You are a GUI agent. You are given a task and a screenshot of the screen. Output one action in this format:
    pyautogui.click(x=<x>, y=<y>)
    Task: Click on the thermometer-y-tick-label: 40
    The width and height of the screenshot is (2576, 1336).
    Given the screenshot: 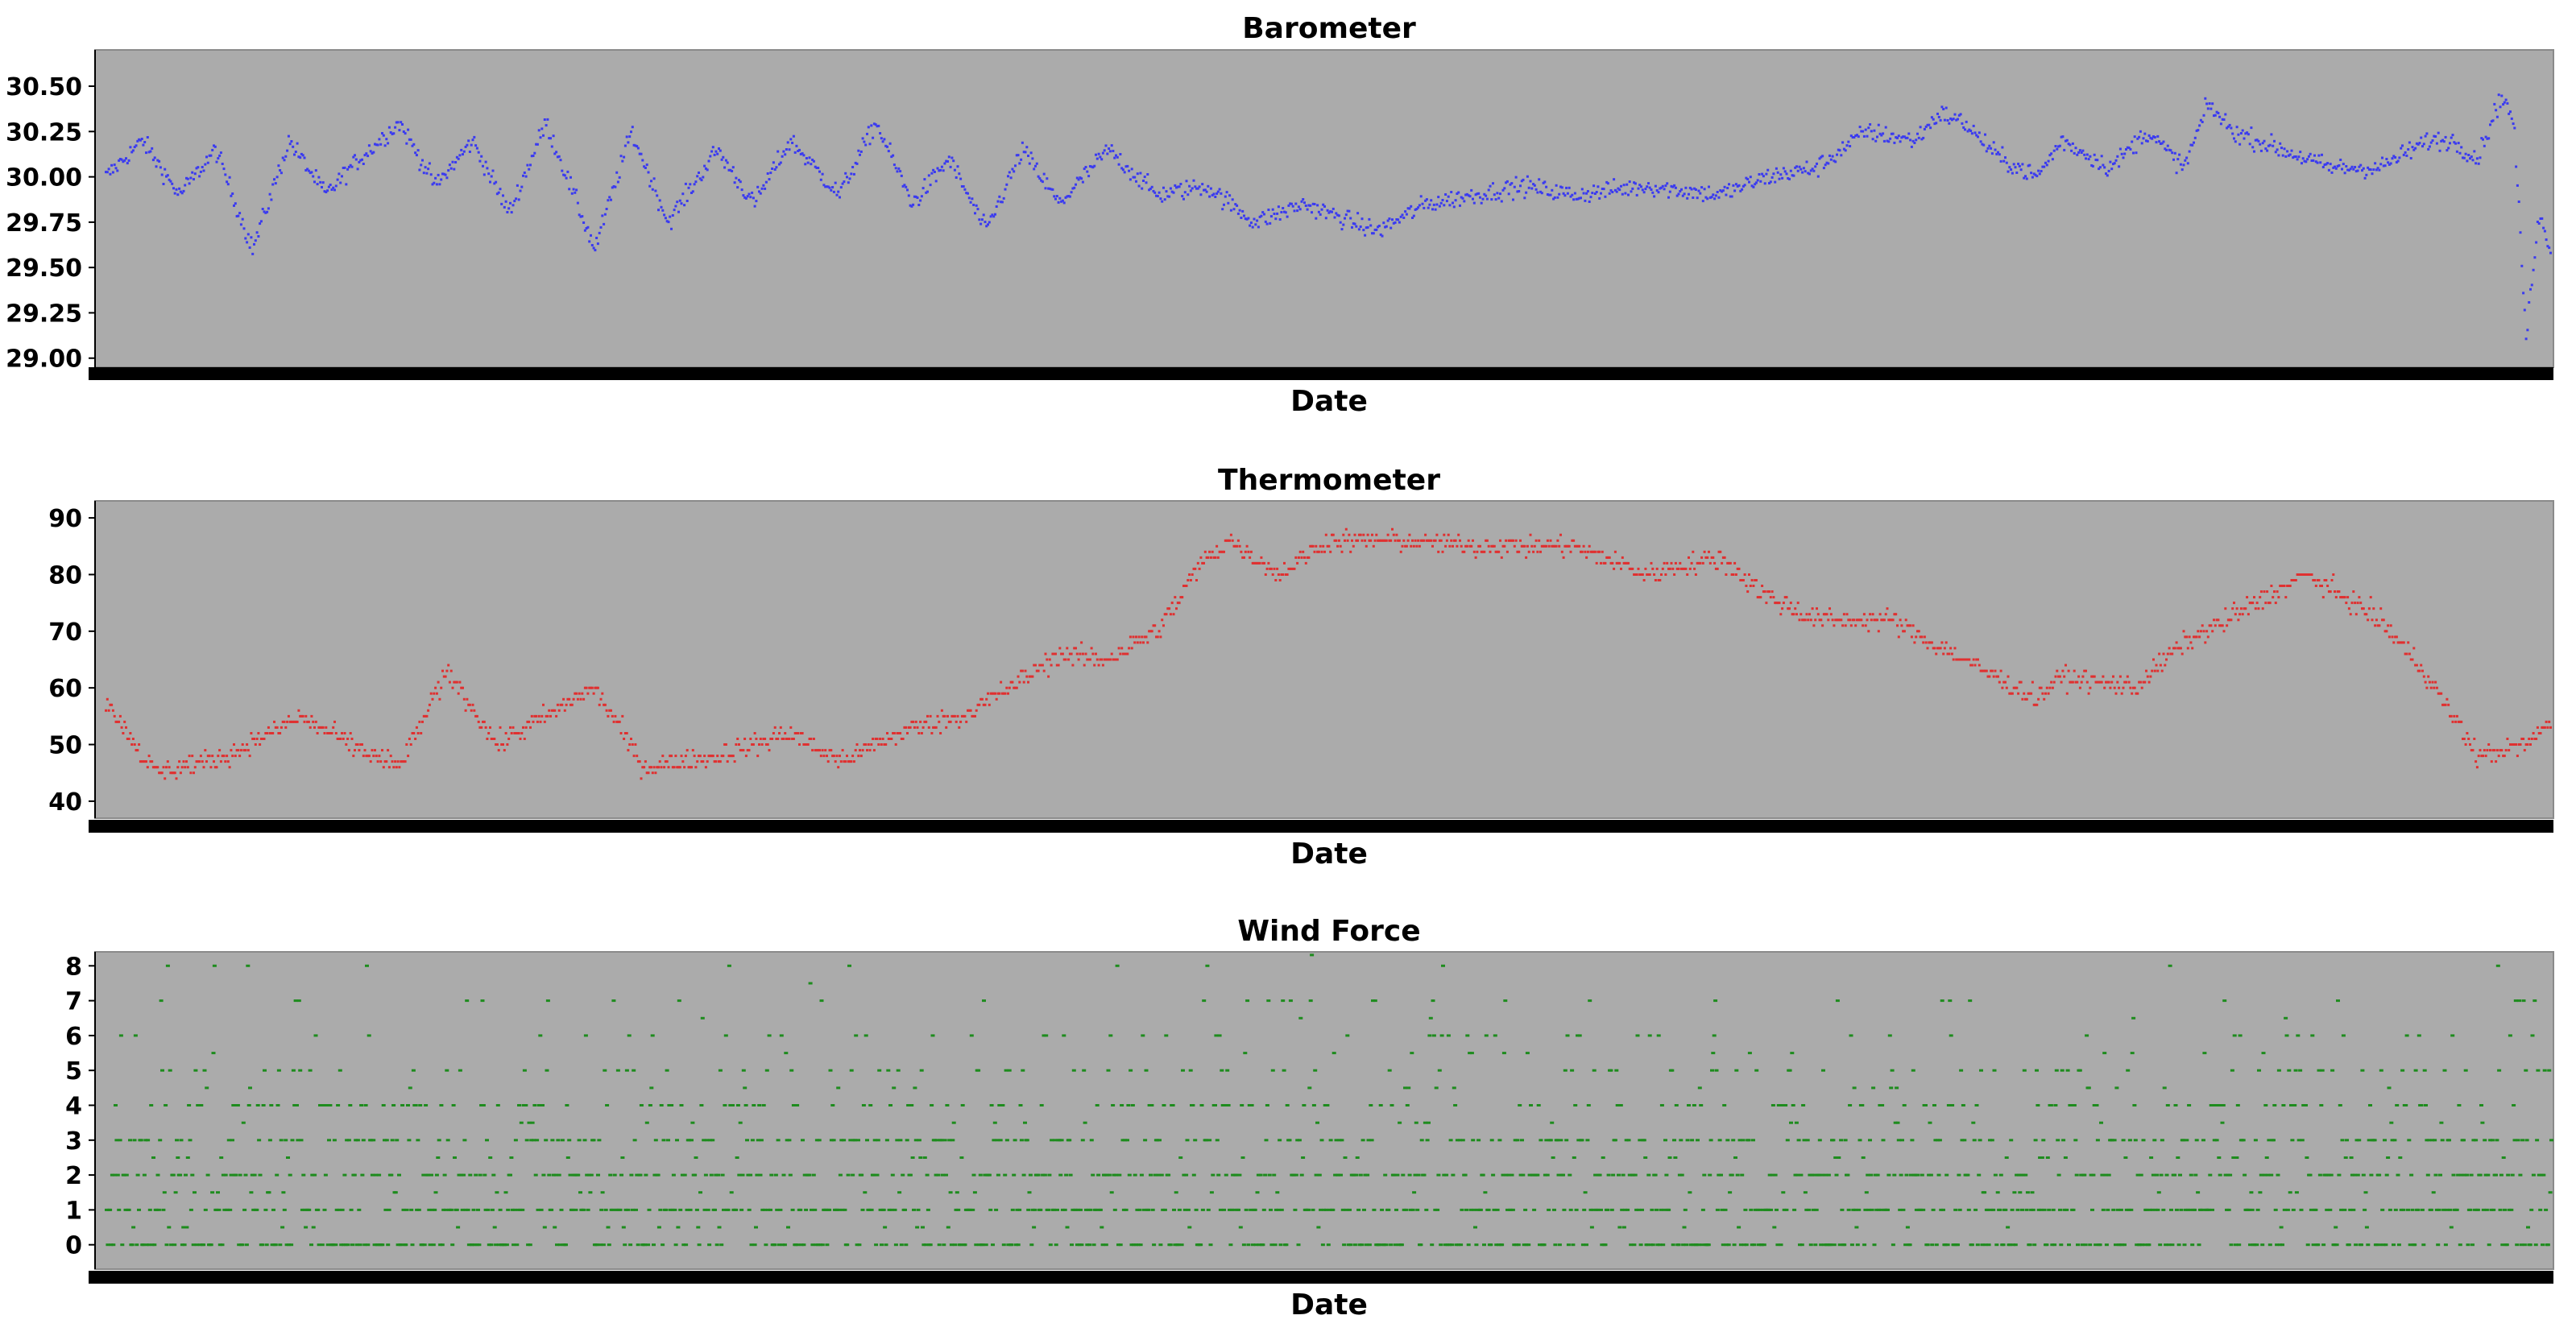 What is the action you would take?
    pyautogui.click(x=65, y=802)
    